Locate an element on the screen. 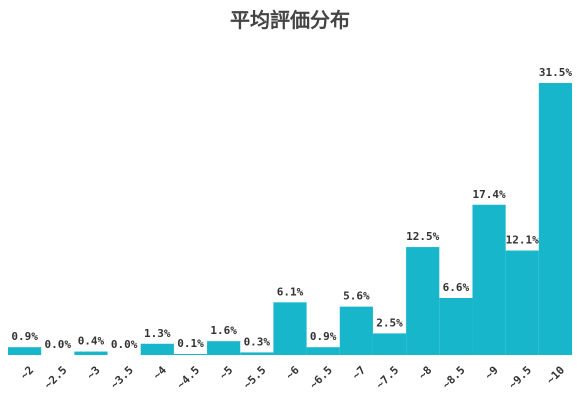  x-tick-13: ~8.5 is located at coordinates (454, 378).